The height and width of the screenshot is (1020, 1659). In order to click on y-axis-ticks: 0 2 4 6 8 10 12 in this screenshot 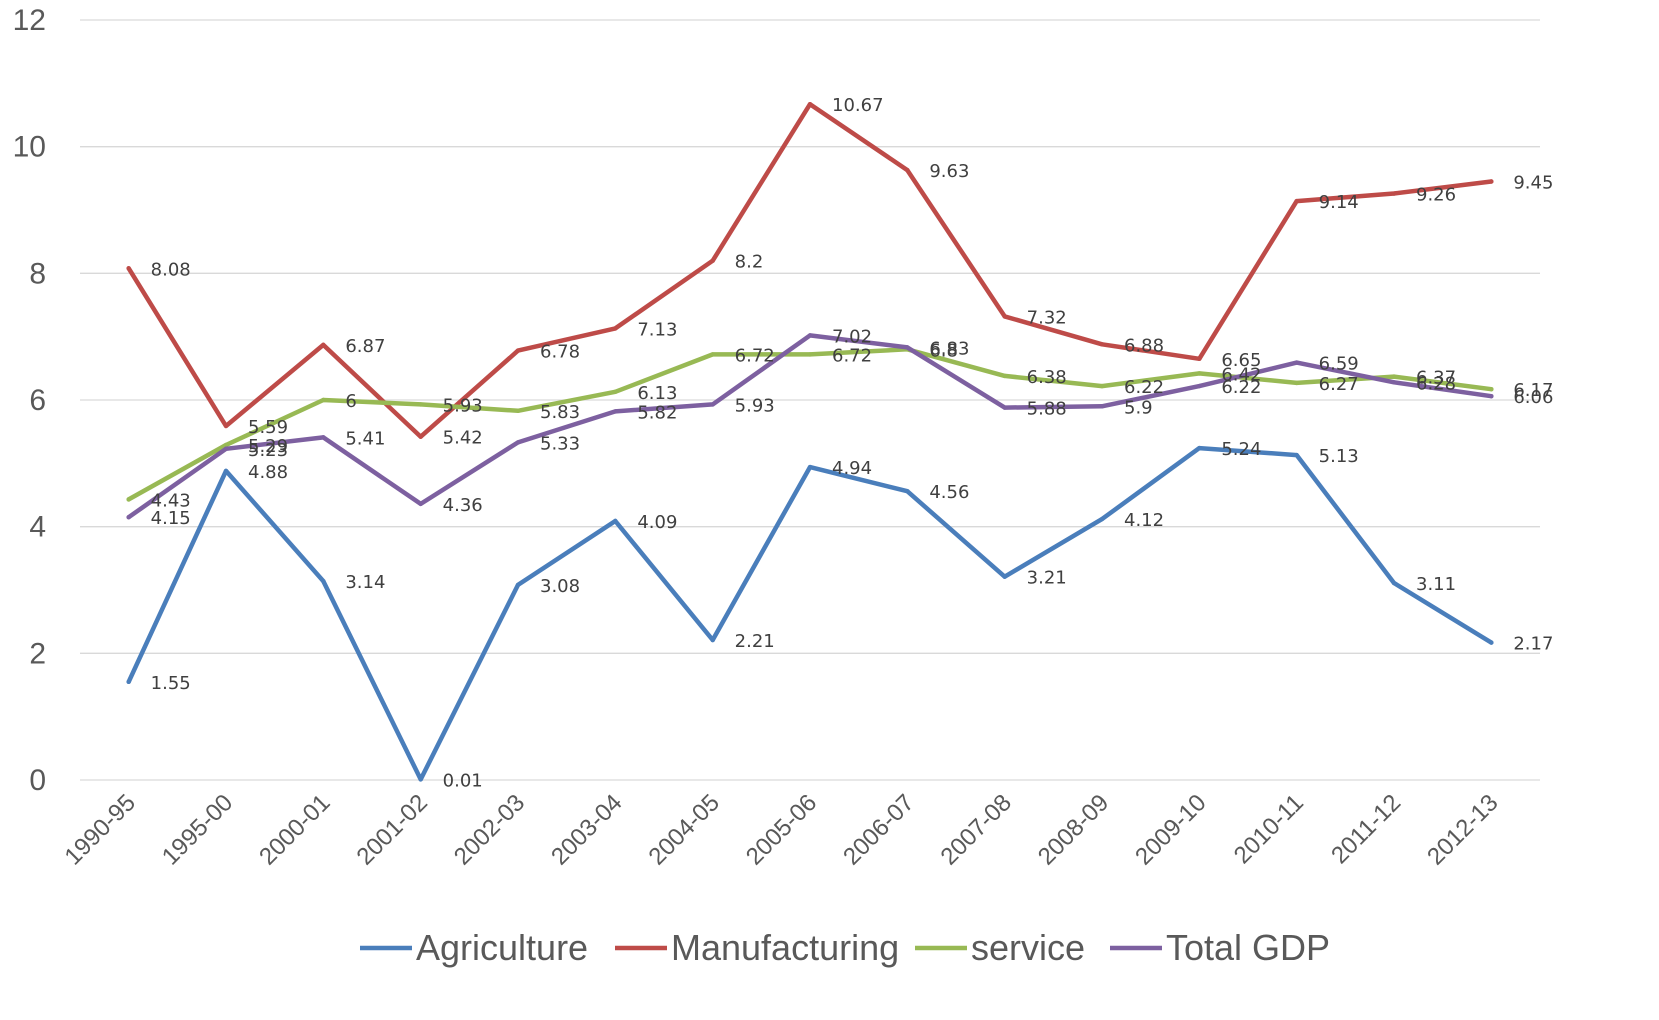, I will do `click(29, 400)`.